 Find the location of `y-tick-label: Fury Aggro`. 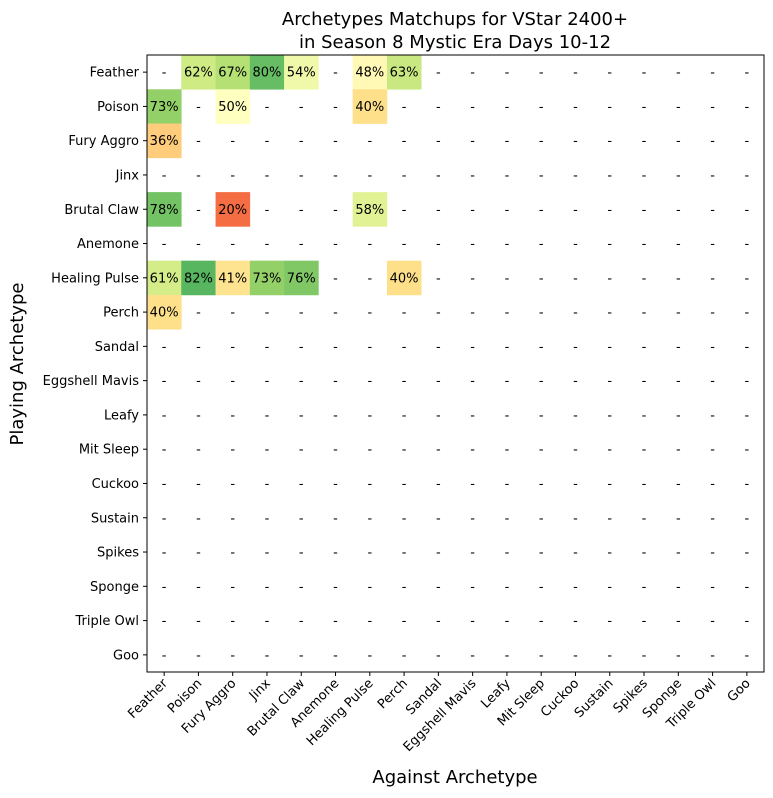

y-tick-label: Fury Aggro is located at coordinates (103, 141).